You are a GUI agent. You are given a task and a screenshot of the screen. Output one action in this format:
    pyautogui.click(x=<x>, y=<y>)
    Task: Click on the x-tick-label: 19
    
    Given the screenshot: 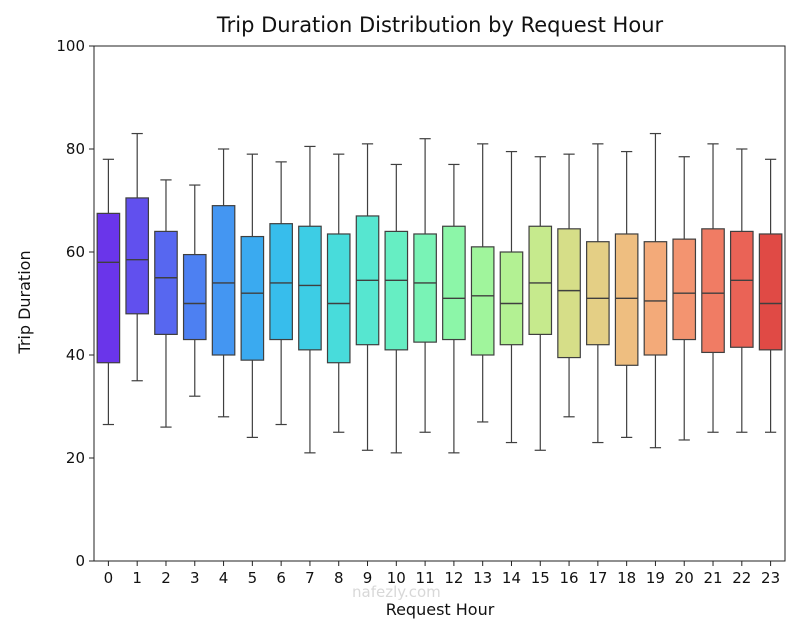 What is the action you would take?
    pyautogui.click(x=655, y=578)
    